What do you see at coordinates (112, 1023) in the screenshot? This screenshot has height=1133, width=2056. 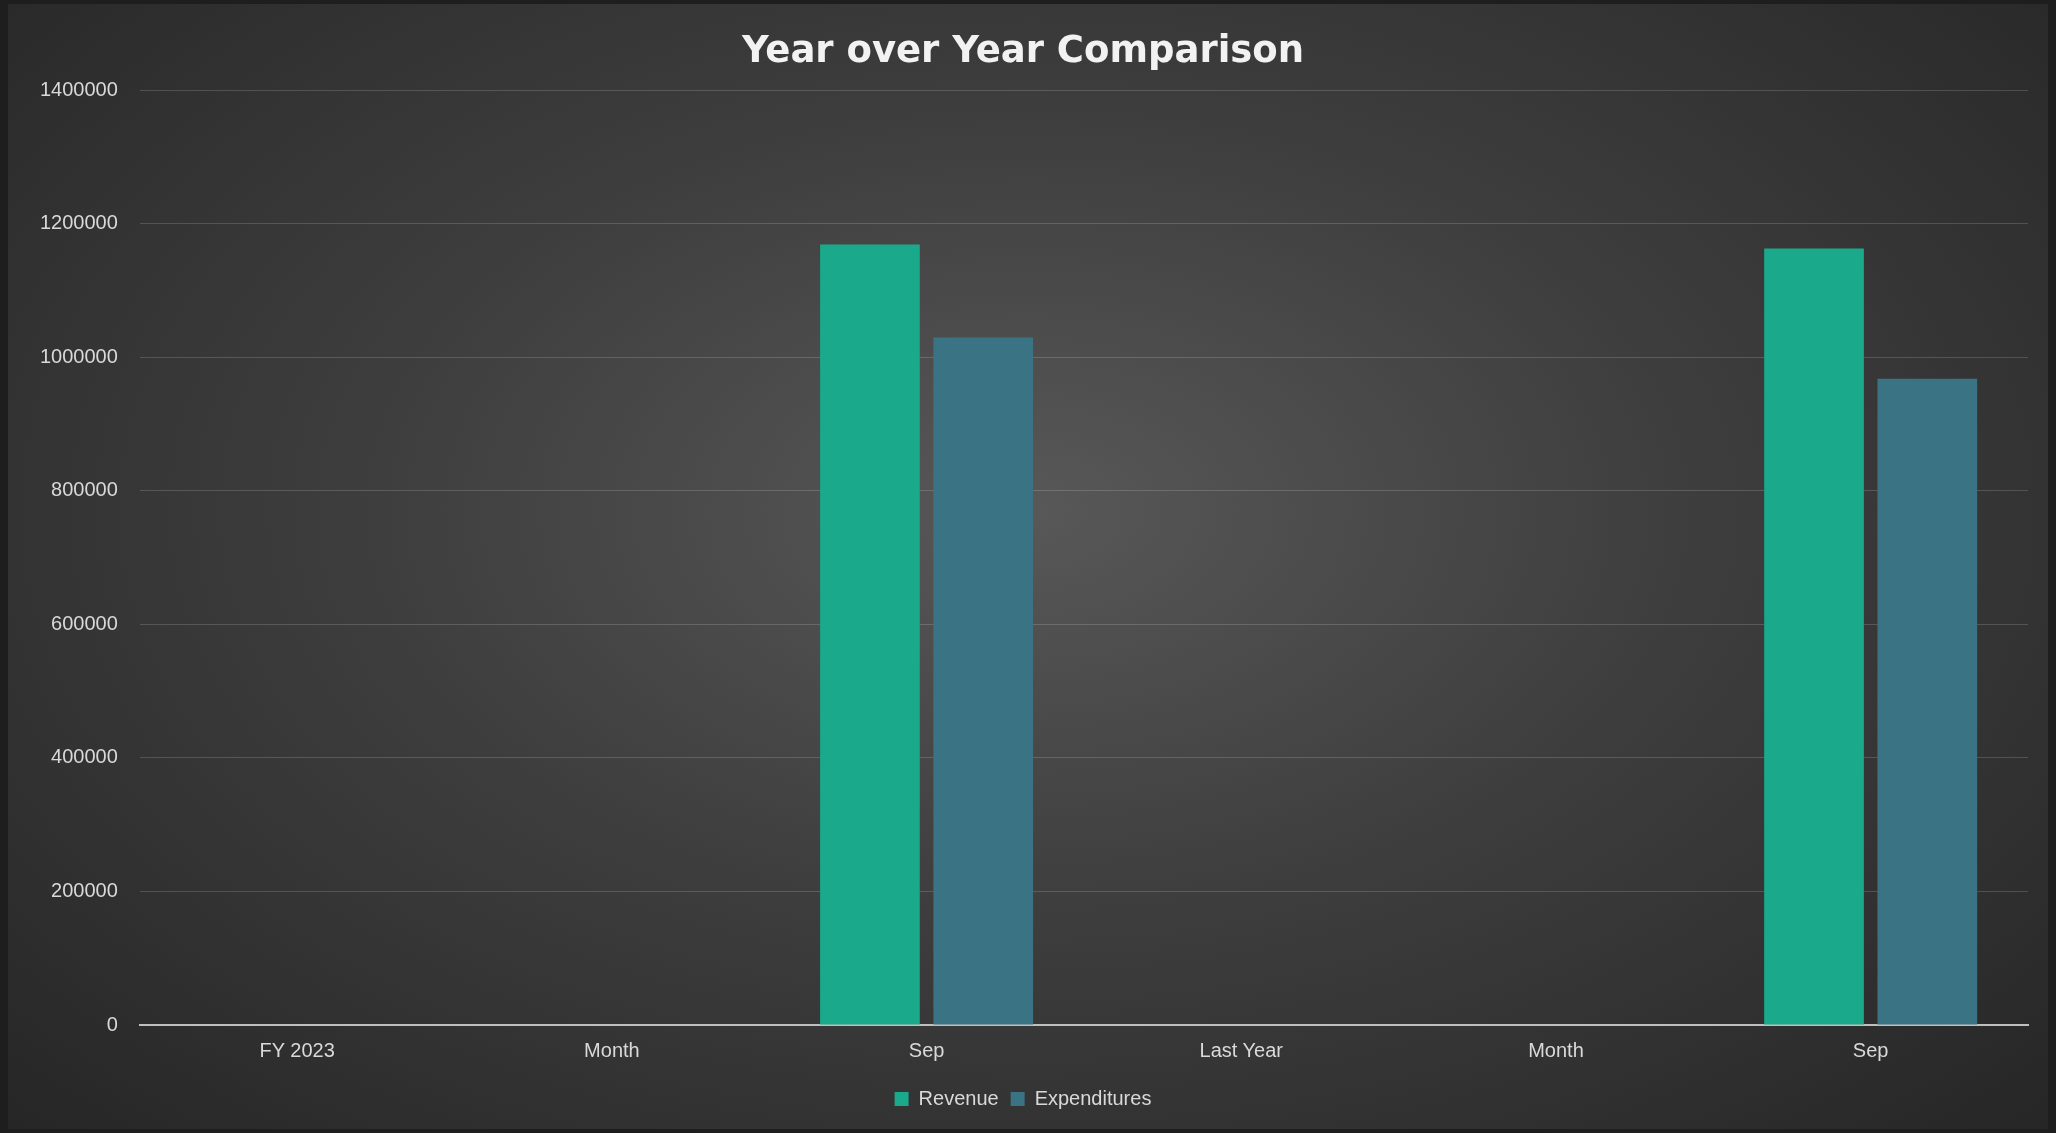 I see `y-tick-label: 0` at bounding box center [112, 1023].